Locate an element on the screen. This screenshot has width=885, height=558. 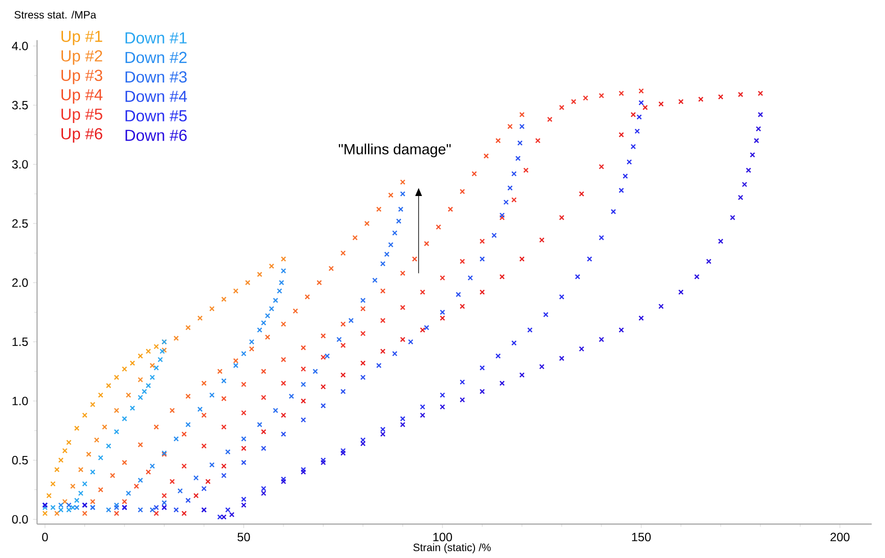
y-tick-label: 1.5 is located at coordinates (20, 342).